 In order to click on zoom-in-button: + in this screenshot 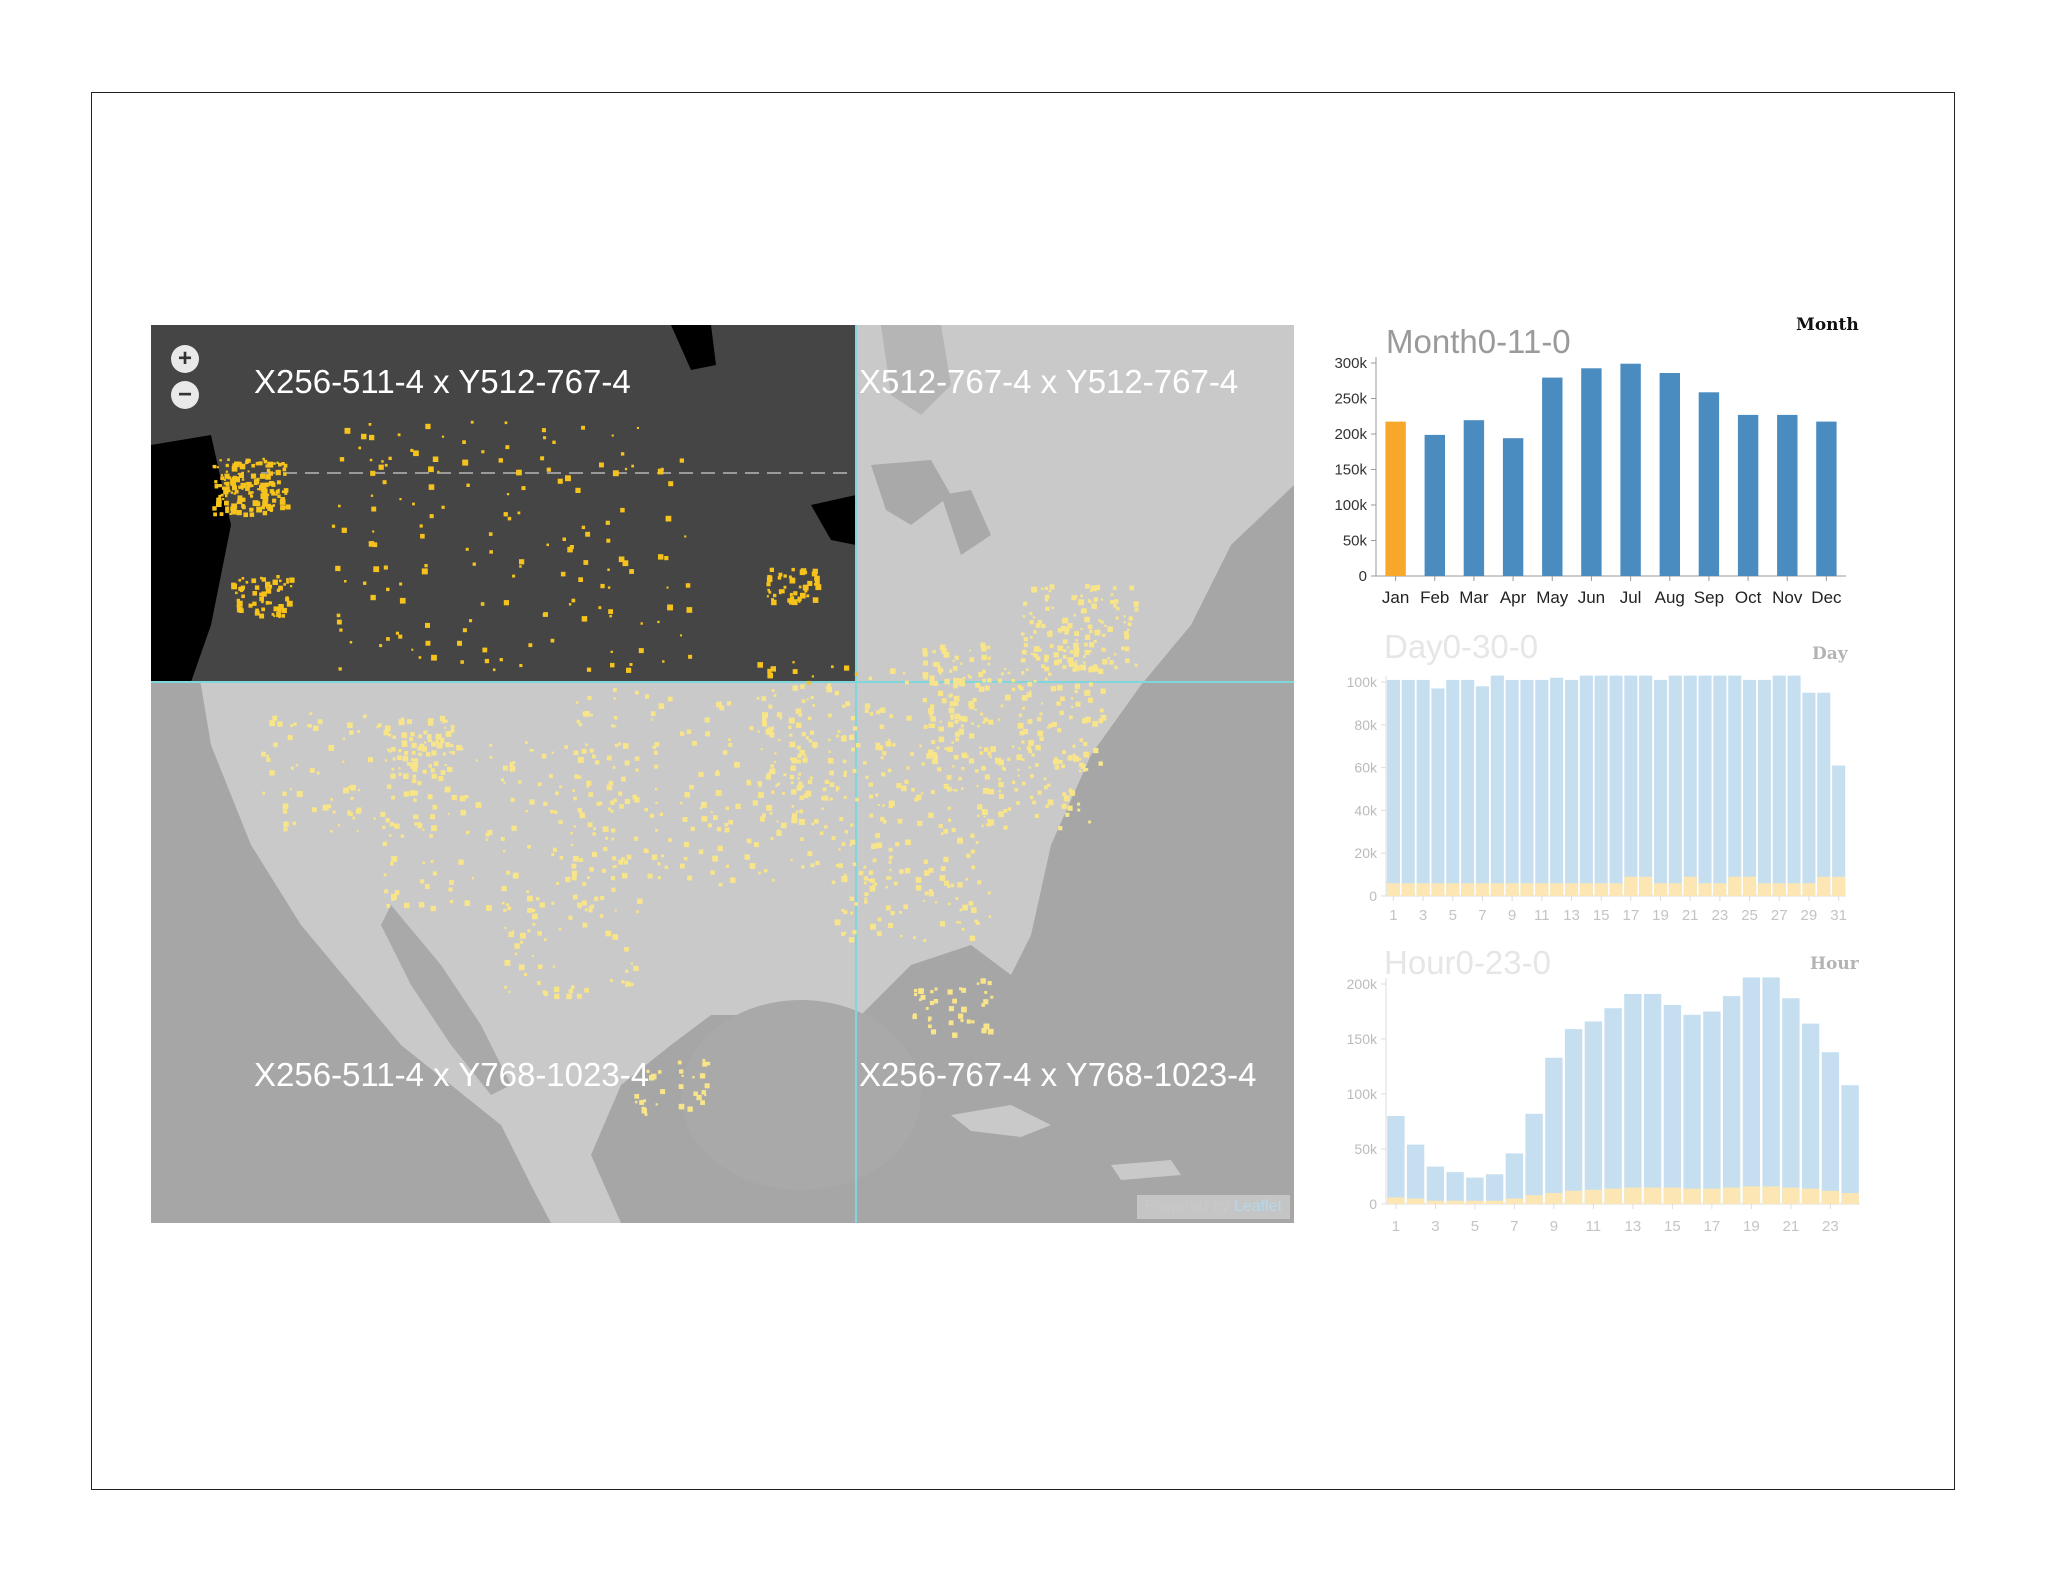, I will do `click(185, 359)`.